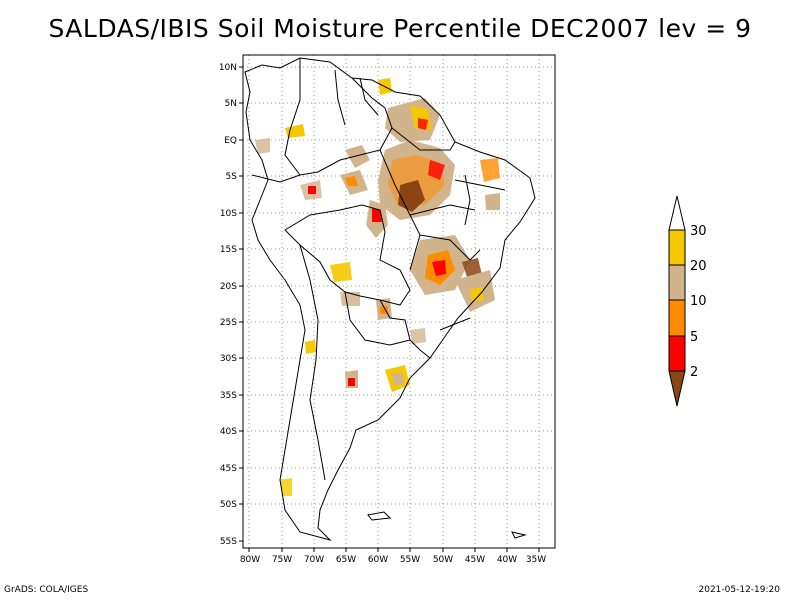  Describe the element at coordinates (378, 560) in the screenshot. I see `lon-label: 60W` at that location.